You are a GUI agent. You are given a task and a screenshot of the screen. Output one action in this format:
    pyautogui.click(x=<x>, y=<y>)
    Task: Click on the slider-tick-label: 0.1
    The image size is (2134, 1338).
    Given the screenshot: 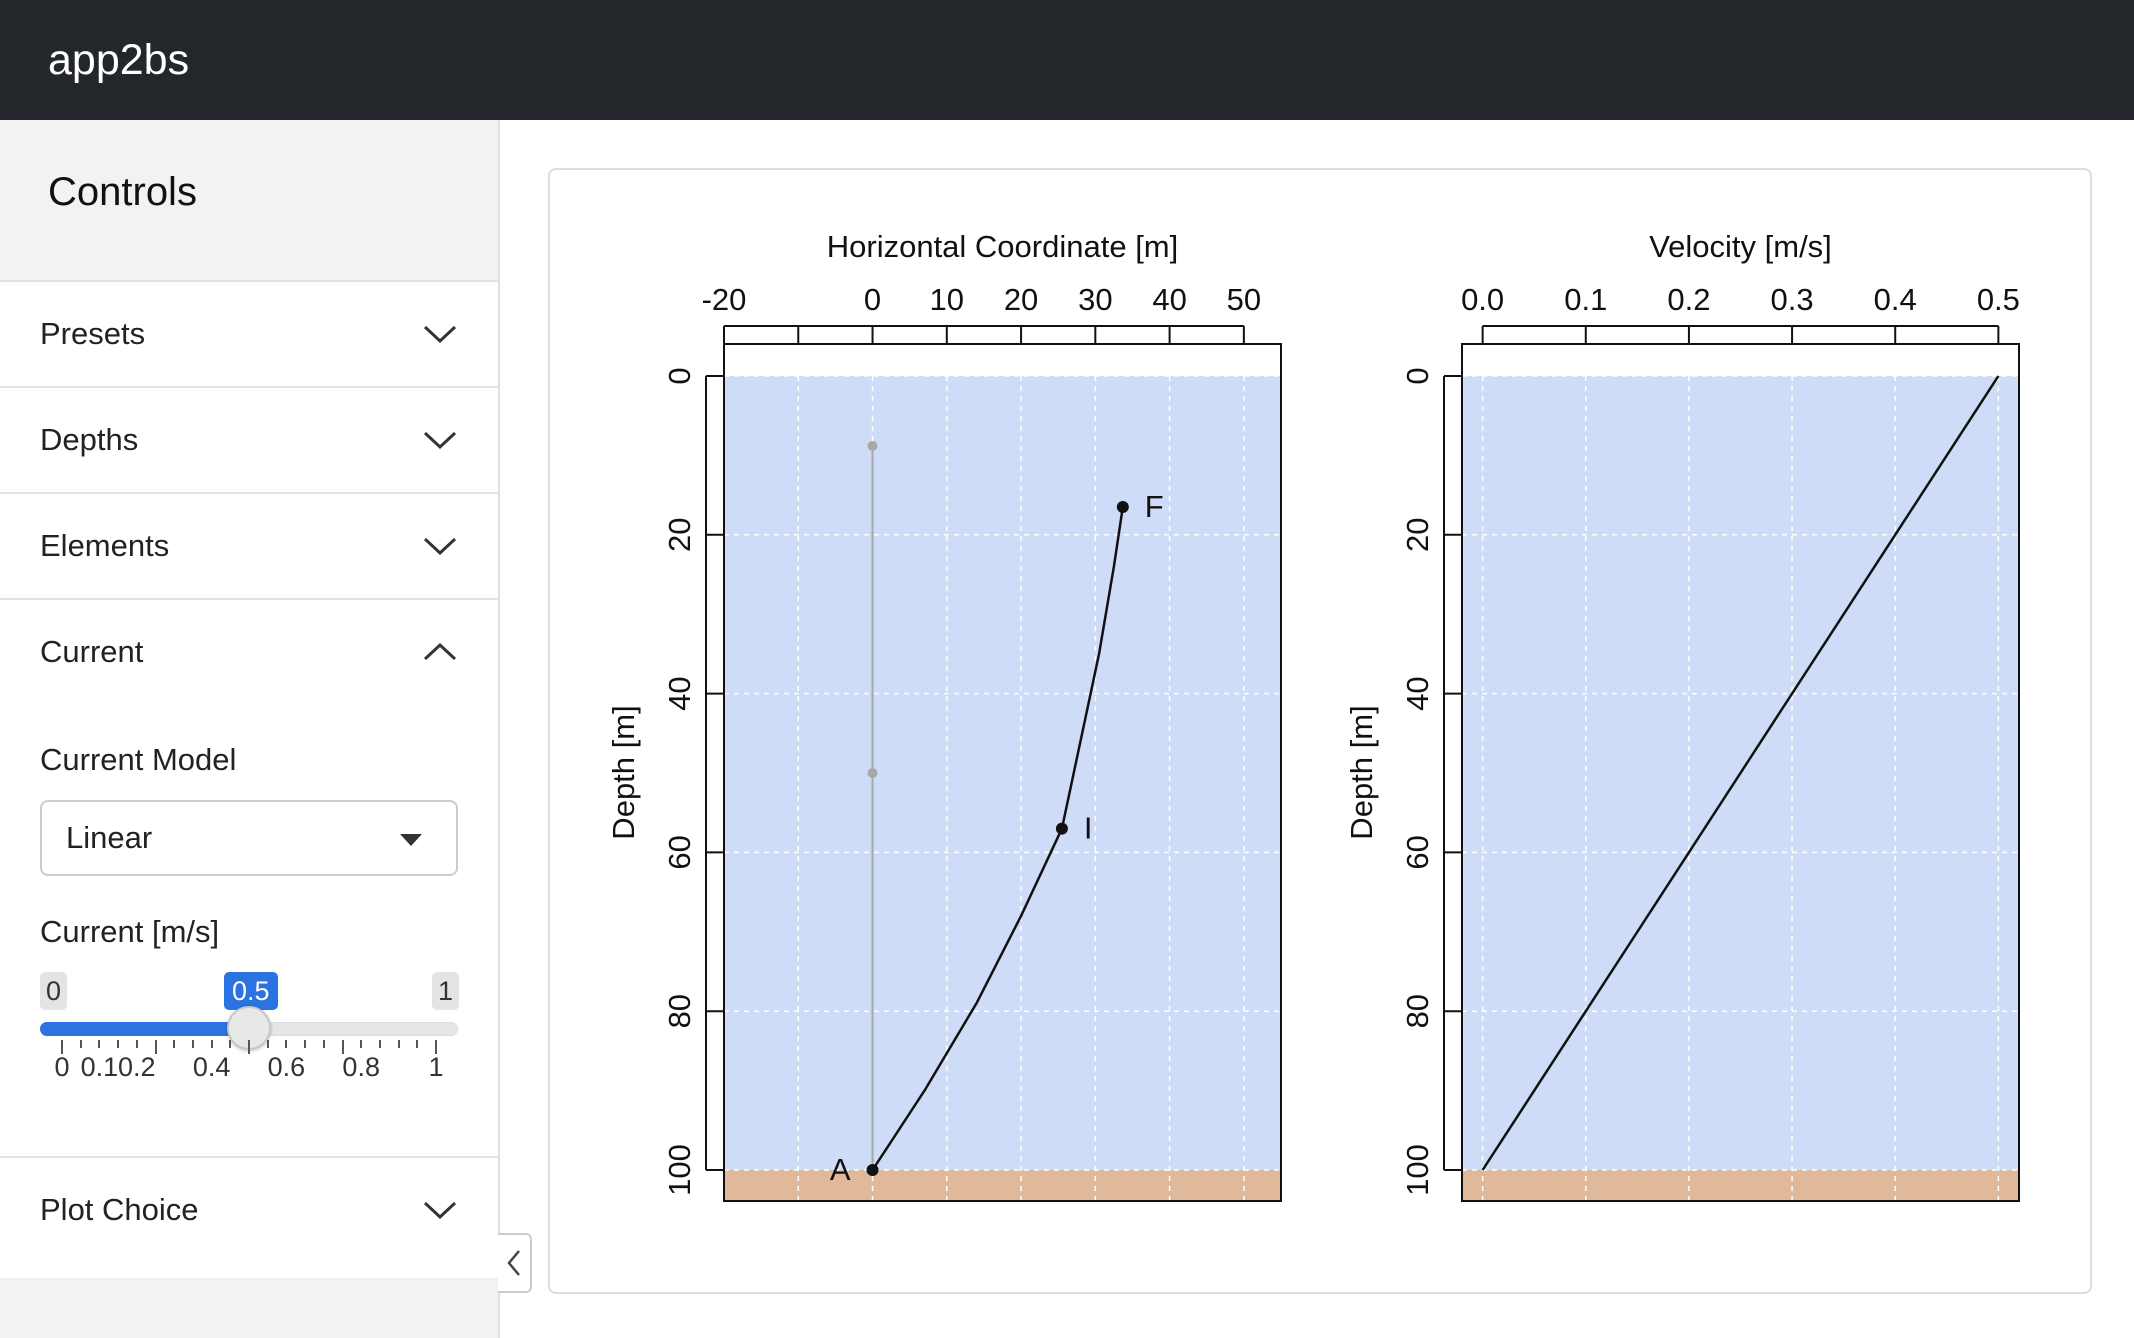 What is the action you would take?
    pyautogui.click(x=99, y=1067)
    